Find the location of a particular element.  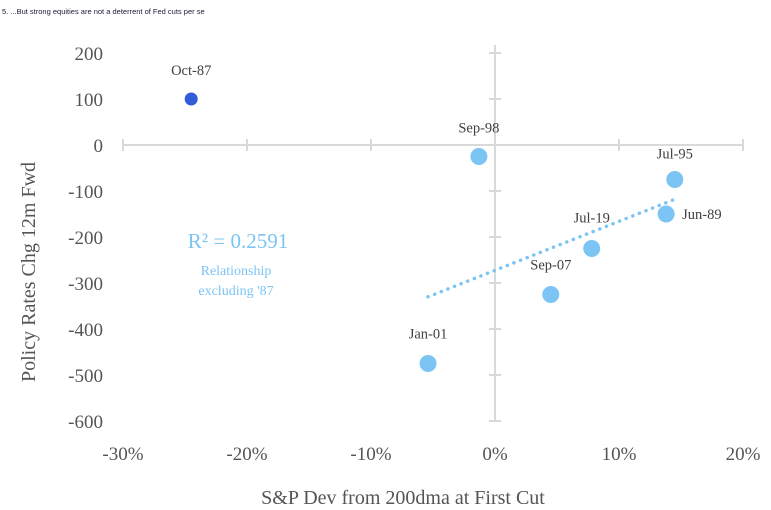

y-tick-label: -300 is located at coordinates (85, 284).